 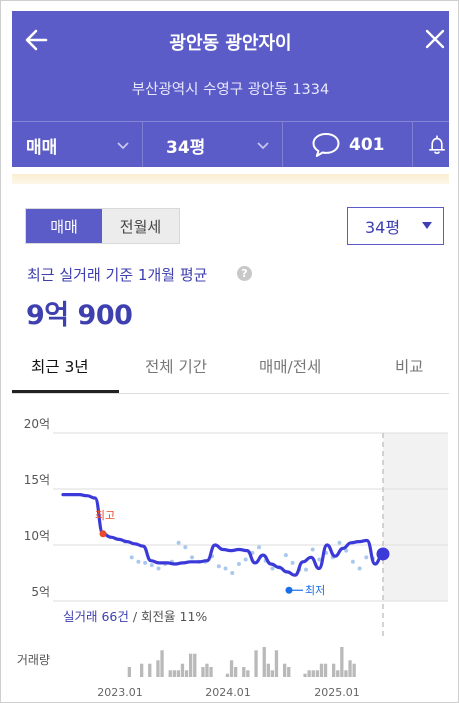 What do you see at coordinates (228, 692) in the screenshot?
I see `x-tick-label: 2024.01` at bounding box center [228, 692].